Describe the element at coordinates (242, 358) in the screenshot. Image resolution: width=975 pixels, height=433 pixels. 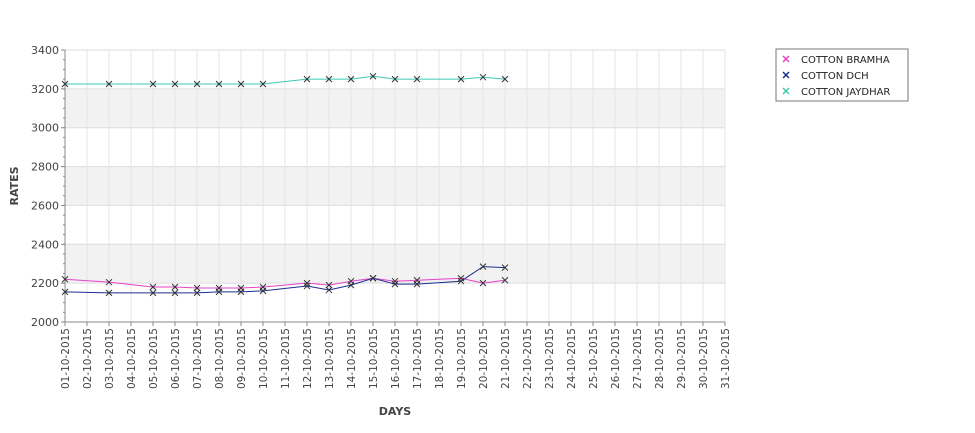
I see `x-tick-label: 09-10-2015` at that location.